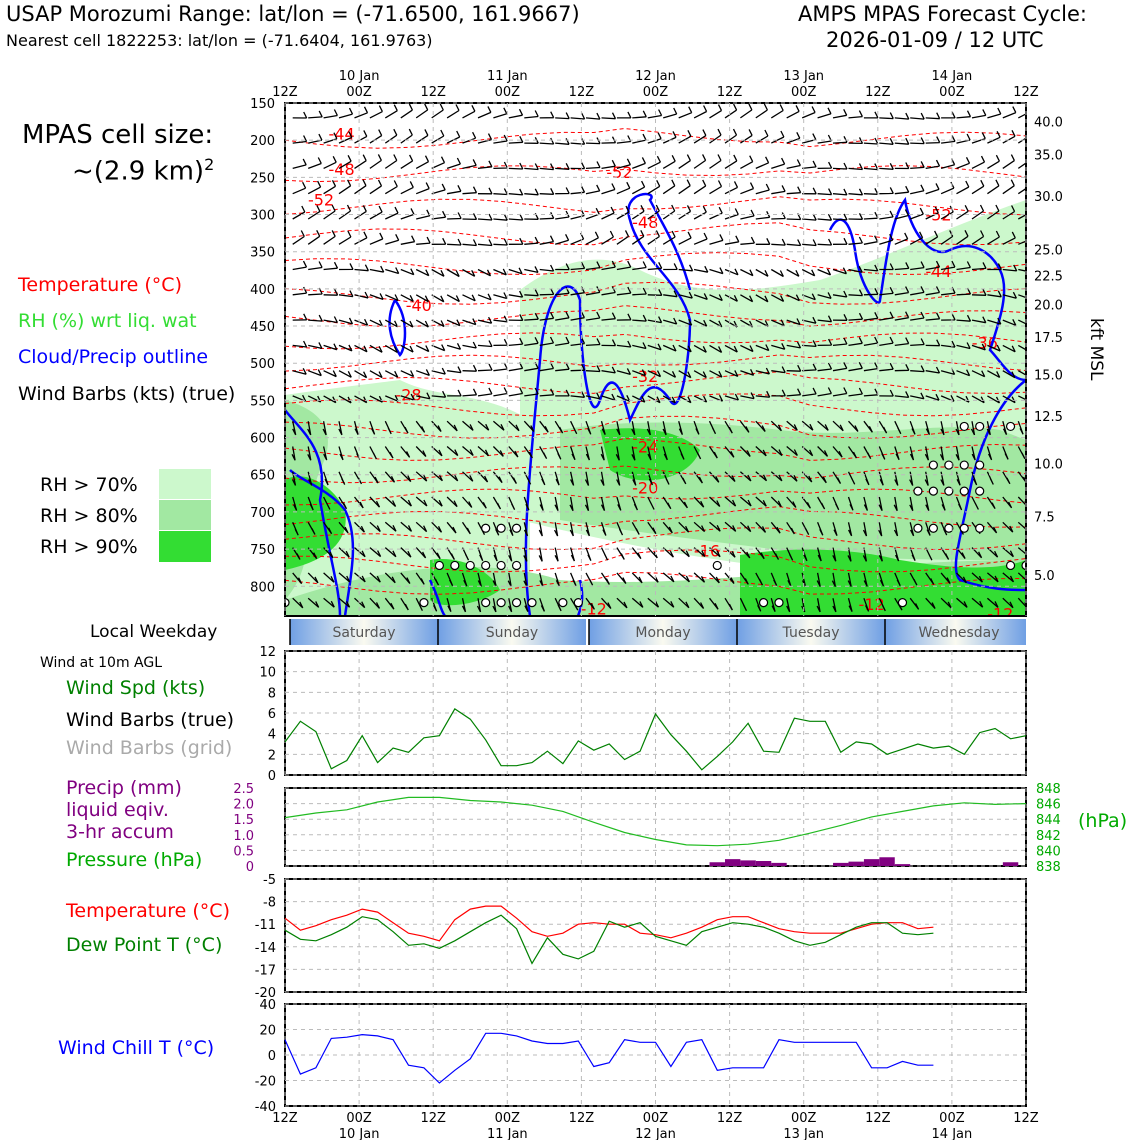 The image size is (1140, 1140). Describe the element at coordinates (134, 860) in the screenshot. I see `pressure-label: Pressure (hPa)` at that location.